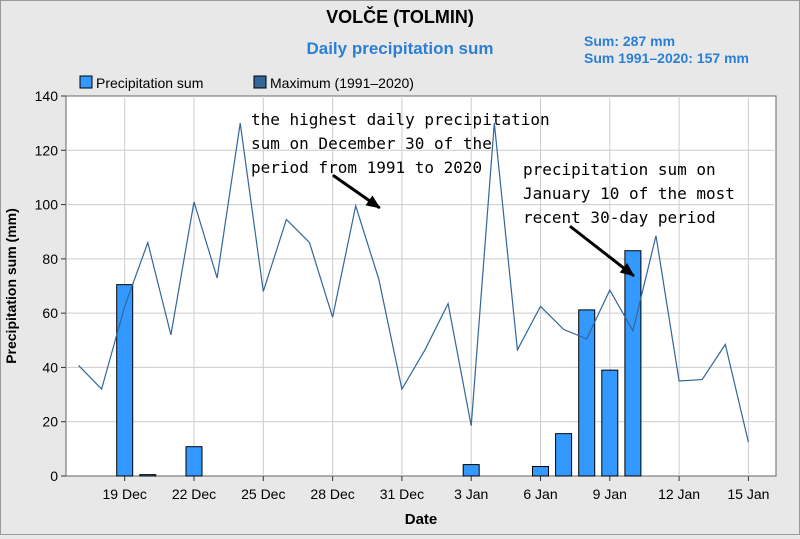  What do you see at coordinates (748, 494) in the screenshot?
I see `x-tick-label: 15 Jan` at bounding box center [748, 494].